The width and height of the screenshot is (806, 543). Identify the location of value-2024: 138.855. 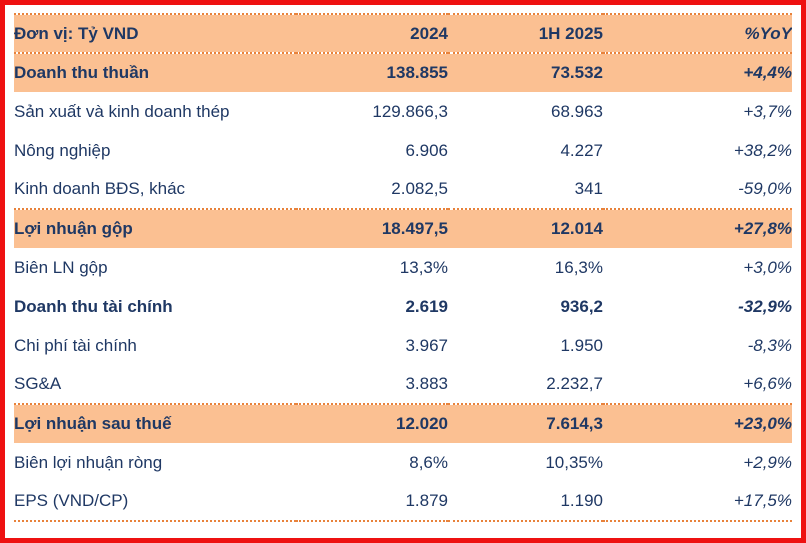
(372, 72).